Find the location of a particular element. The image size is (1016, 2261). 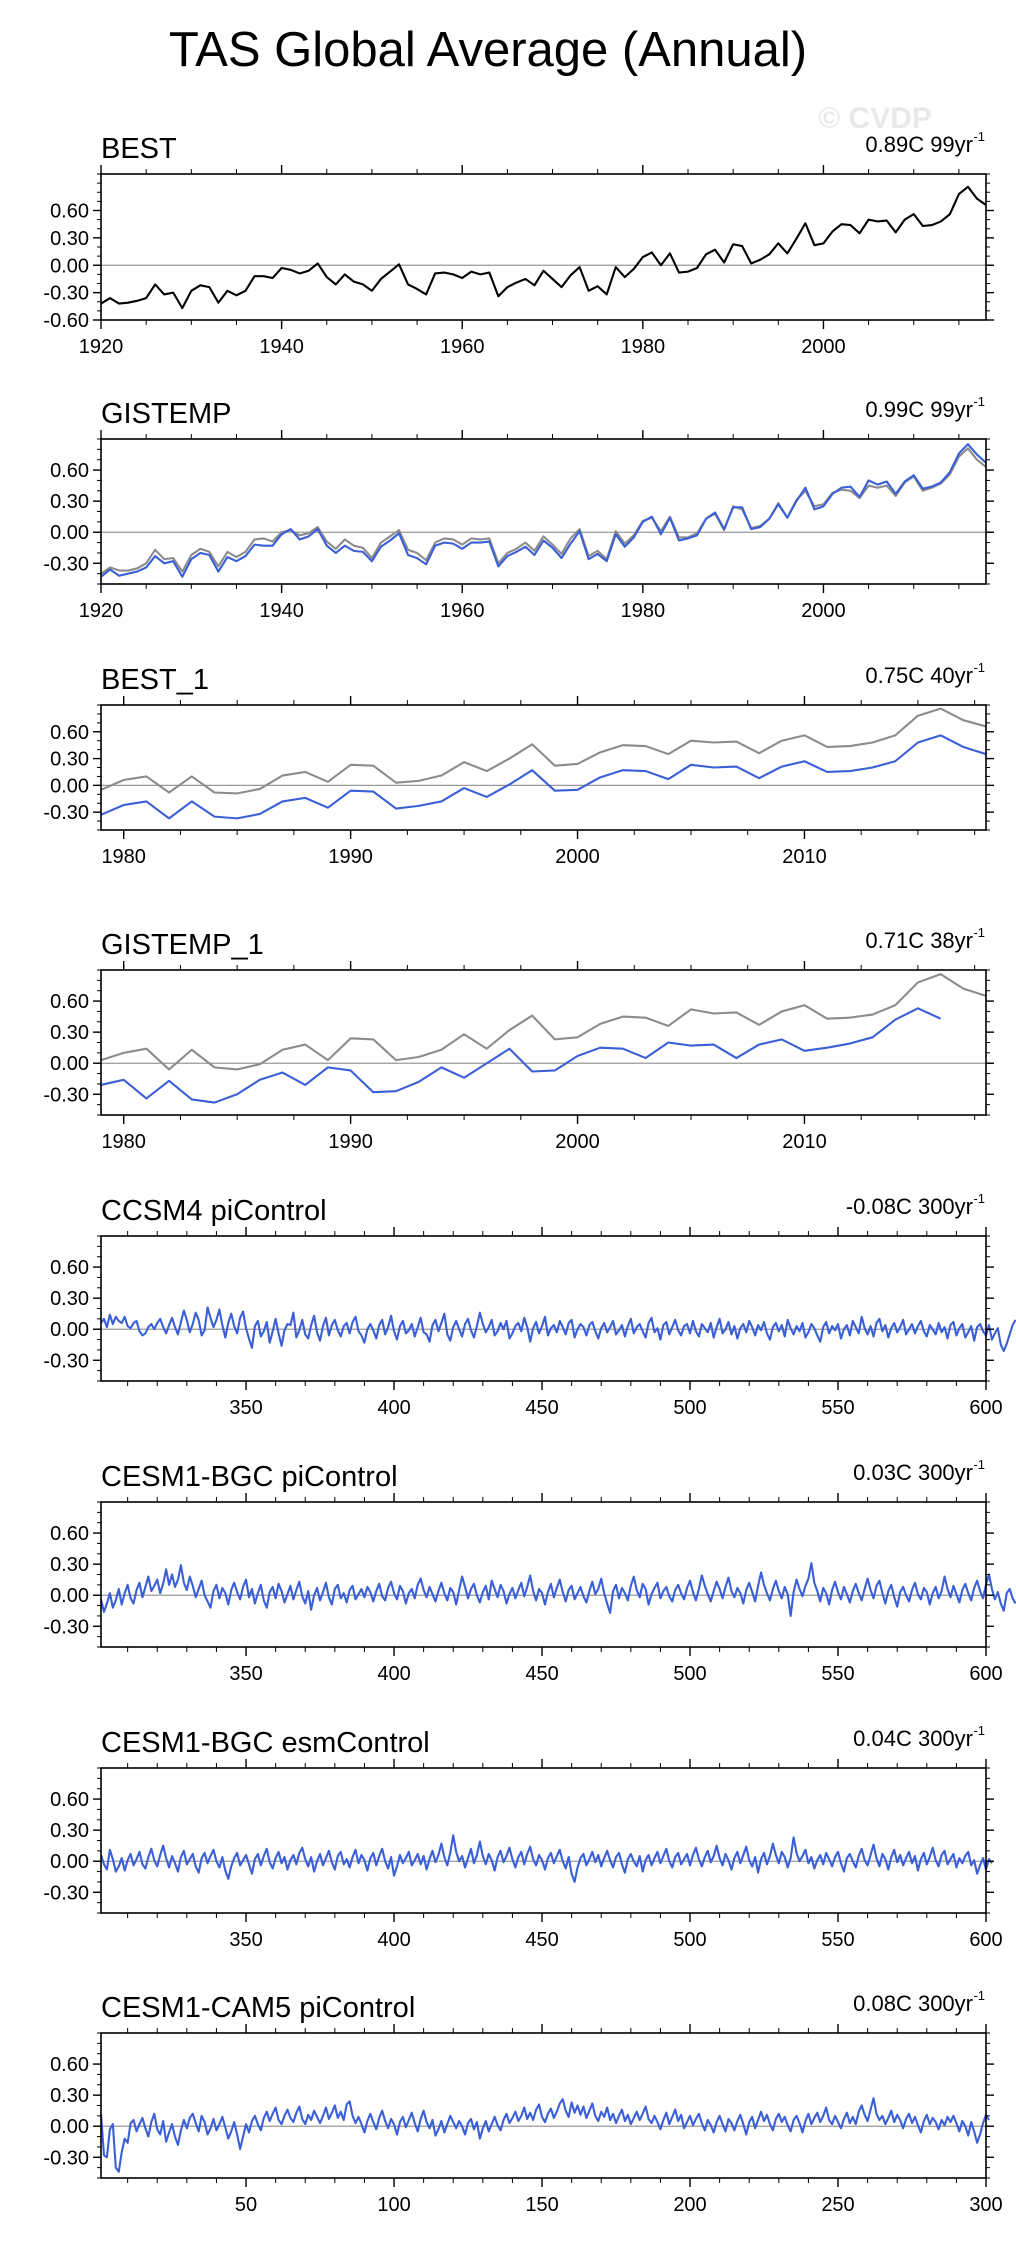

panel-title: BEST_1 is located at coordinates (155, 680).